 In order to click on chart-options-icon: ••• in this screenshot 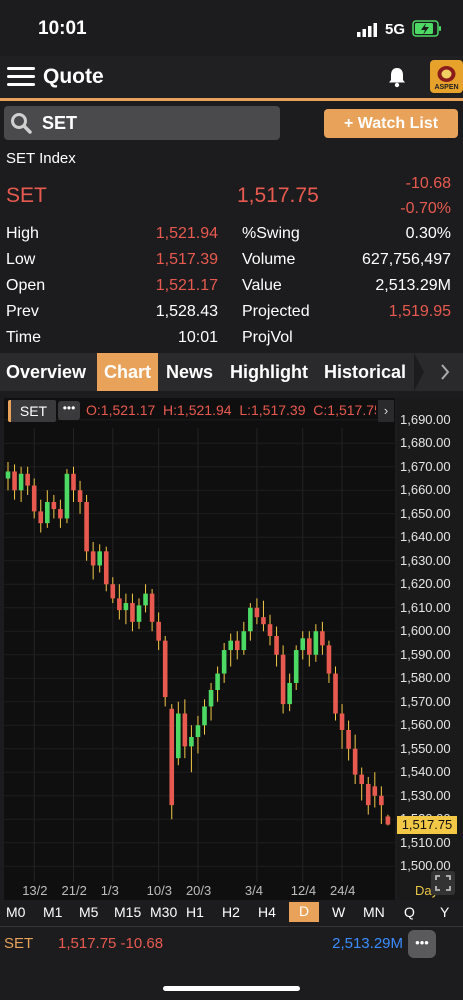, I will do `click(69, 410)`.